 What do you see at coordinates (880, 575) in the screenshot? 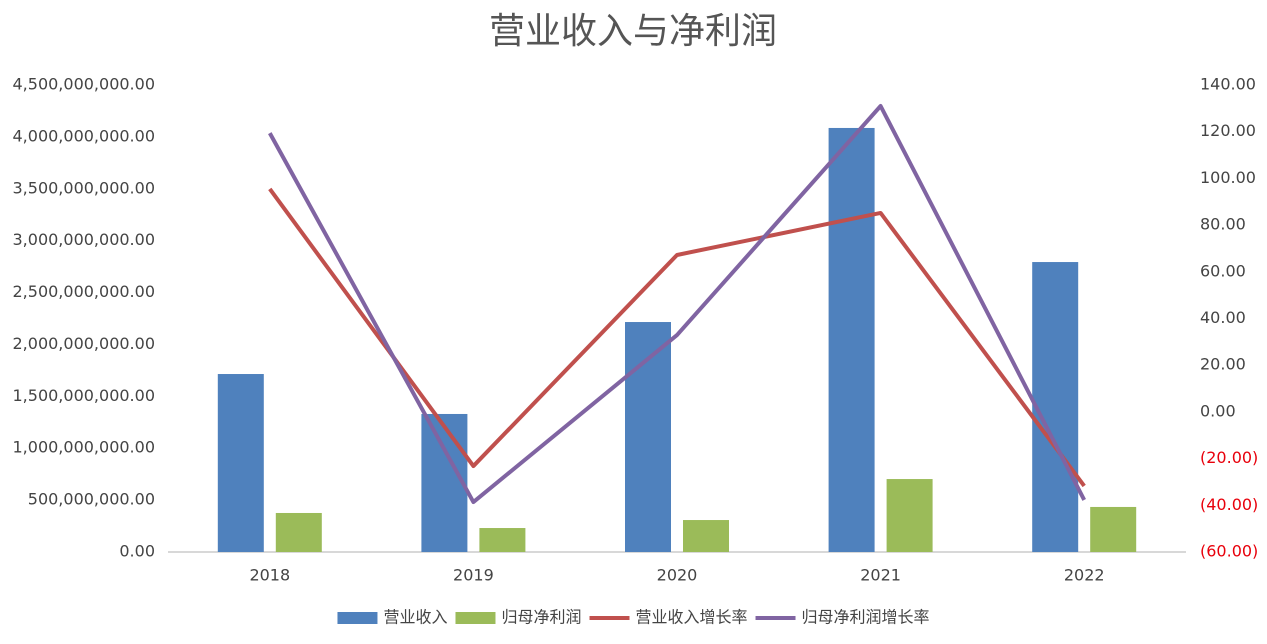
I see `x-tick-label: 2021` at bounding box center [880, 575].